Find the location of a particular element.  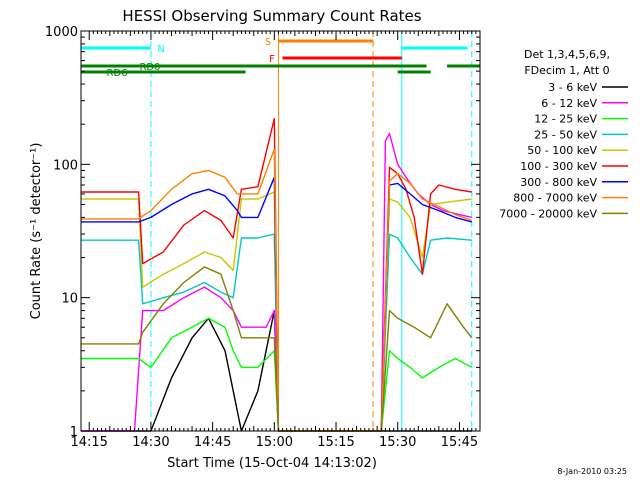

x-tick-label-15-15: 15:15 is located at coordinates (335, 442).